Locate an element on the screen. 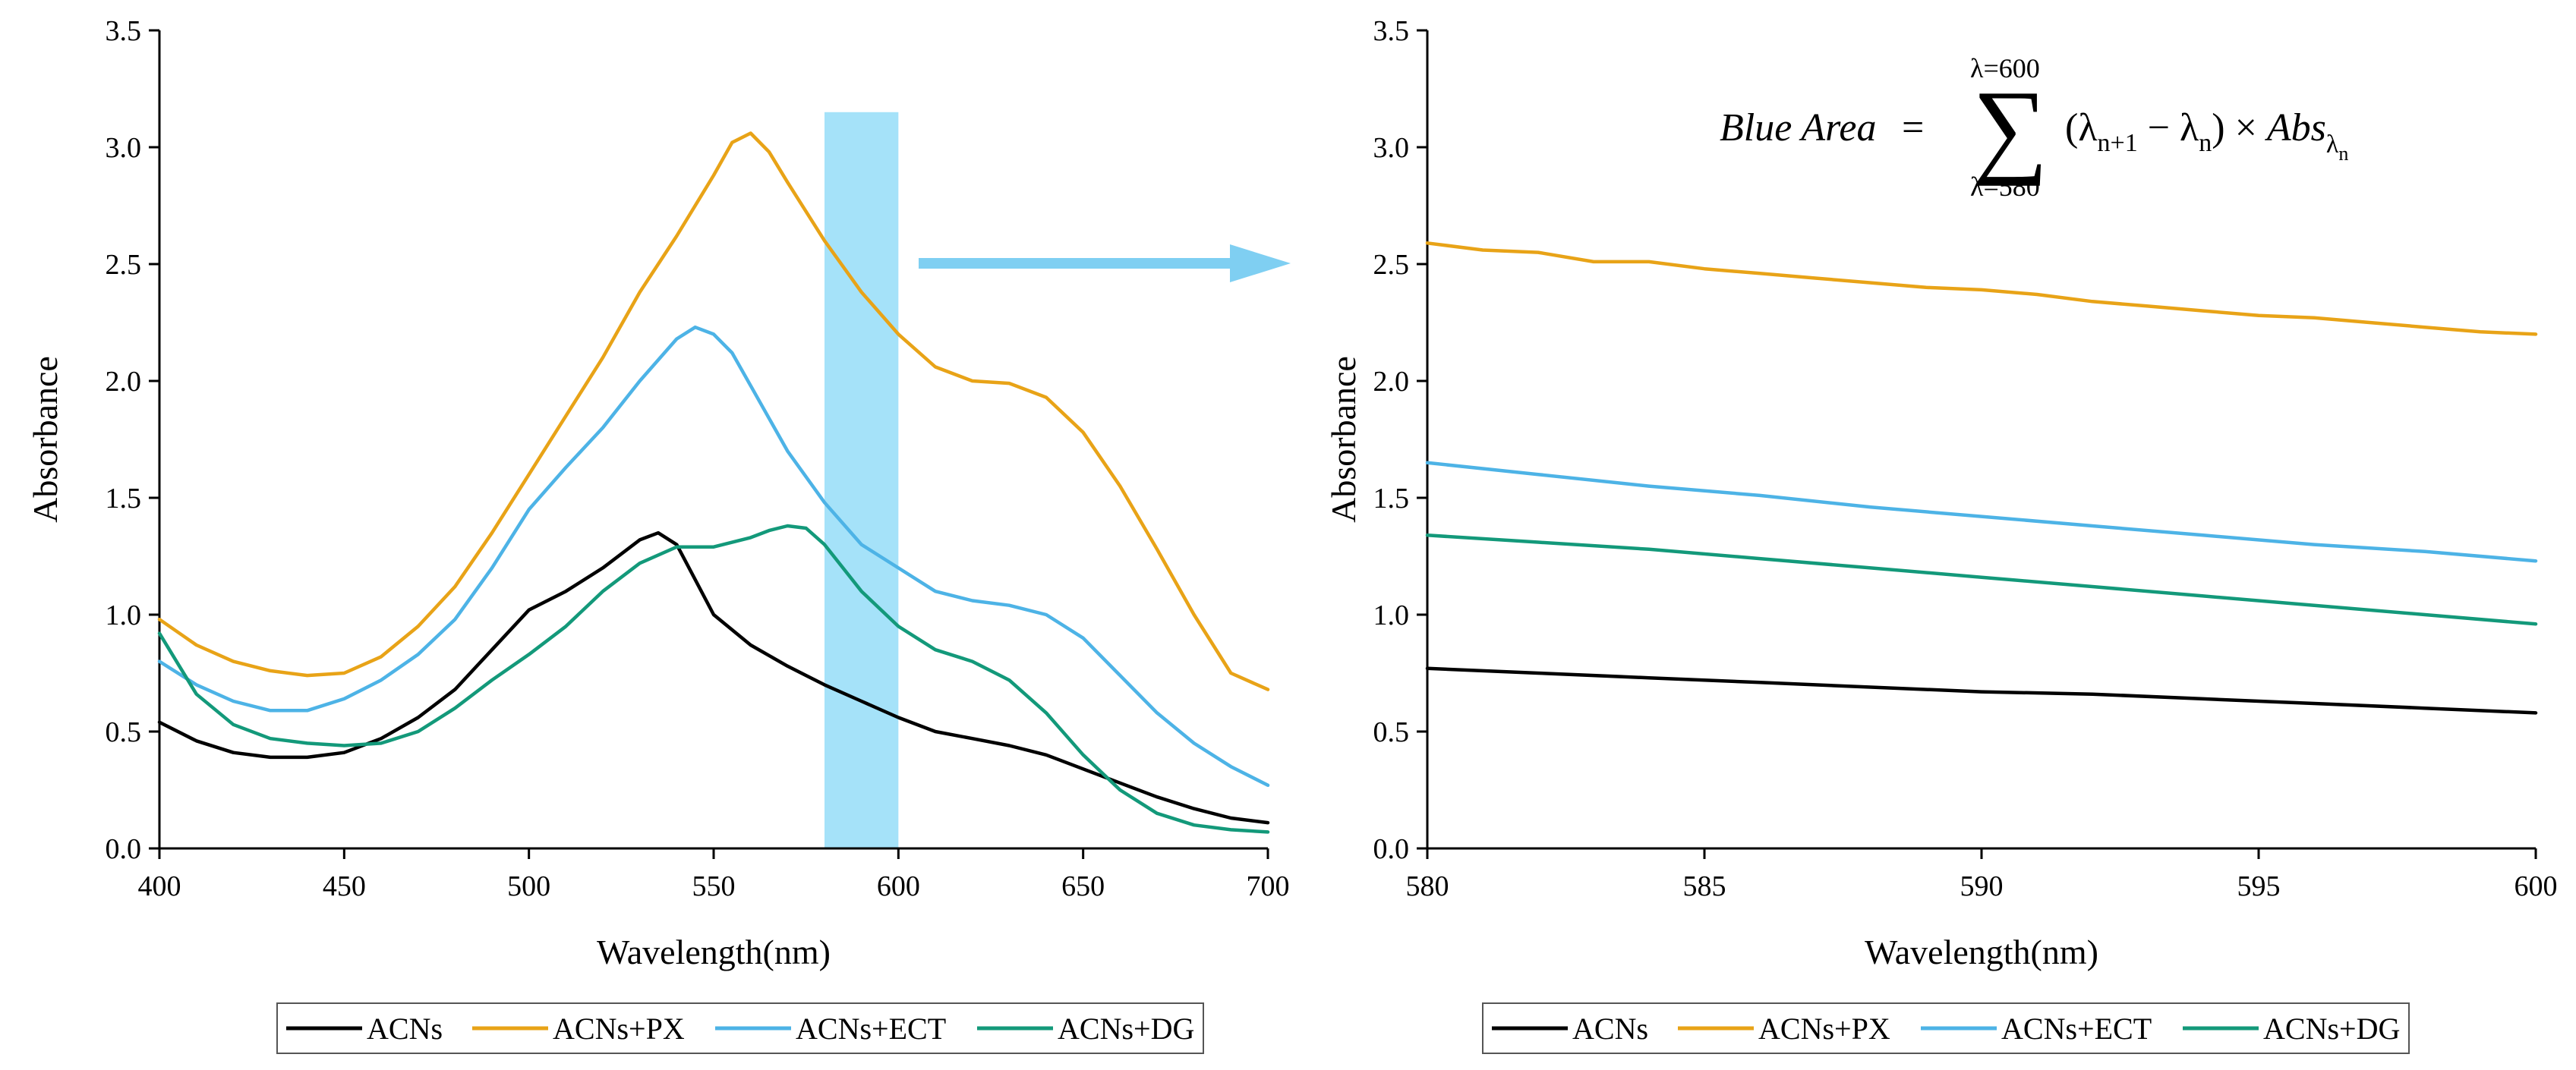 The image size is (2576, 1070). formula-lhs: Blue Area is located at coordinates (1798, 128).